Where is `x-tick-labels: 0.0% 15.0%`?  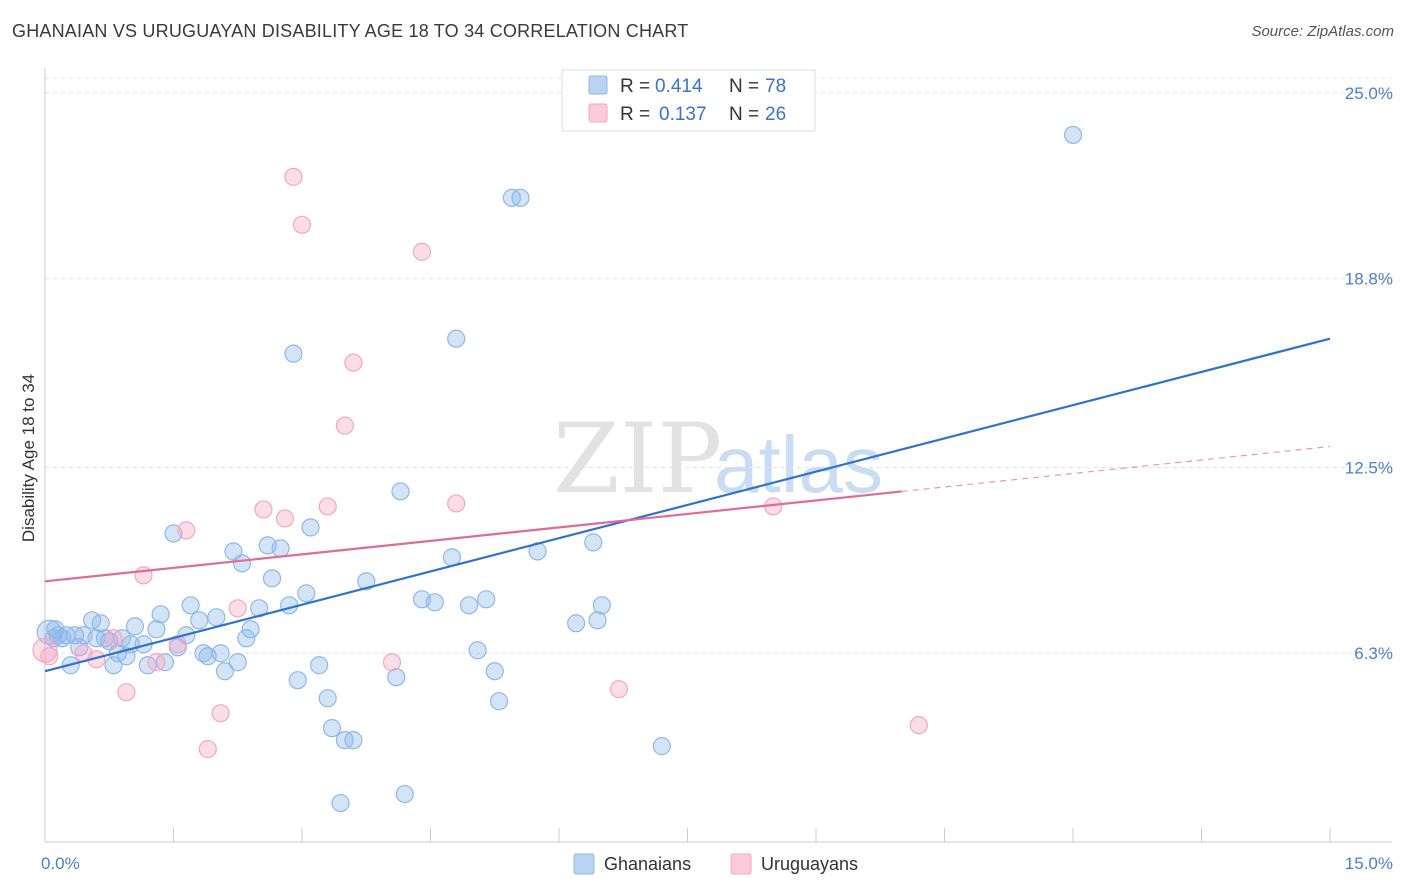 x-tick-labels: 0.0% 15.0% is located at coordinates (717, 863).